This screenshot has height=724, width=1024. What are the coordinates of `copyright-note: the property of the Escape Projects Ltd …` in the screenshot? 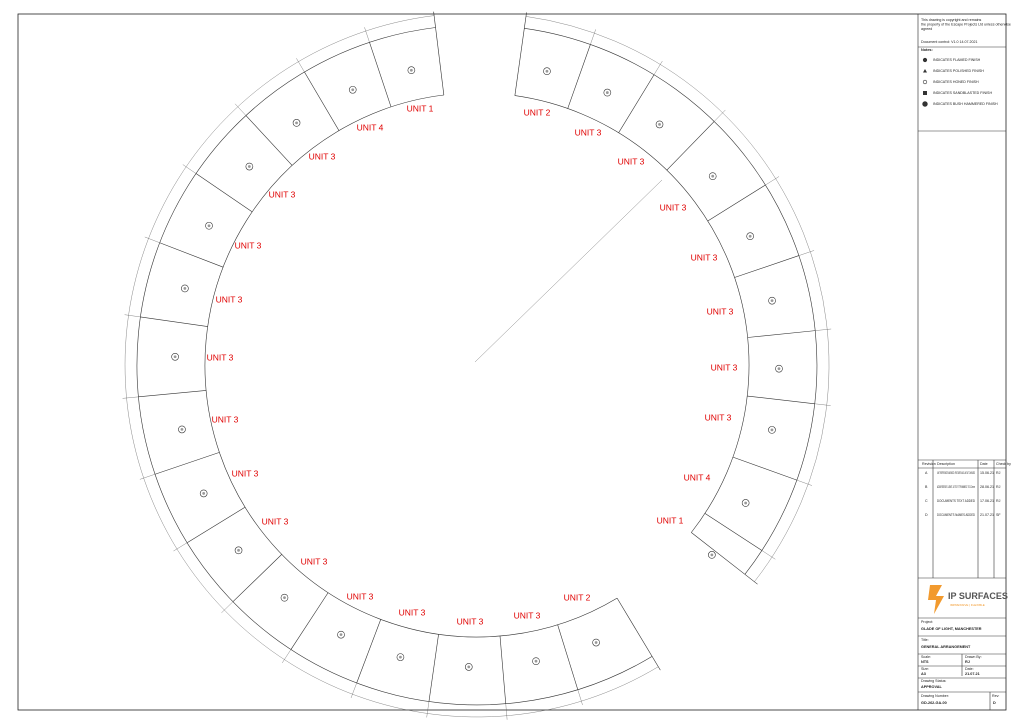 It's located at (966, 25).